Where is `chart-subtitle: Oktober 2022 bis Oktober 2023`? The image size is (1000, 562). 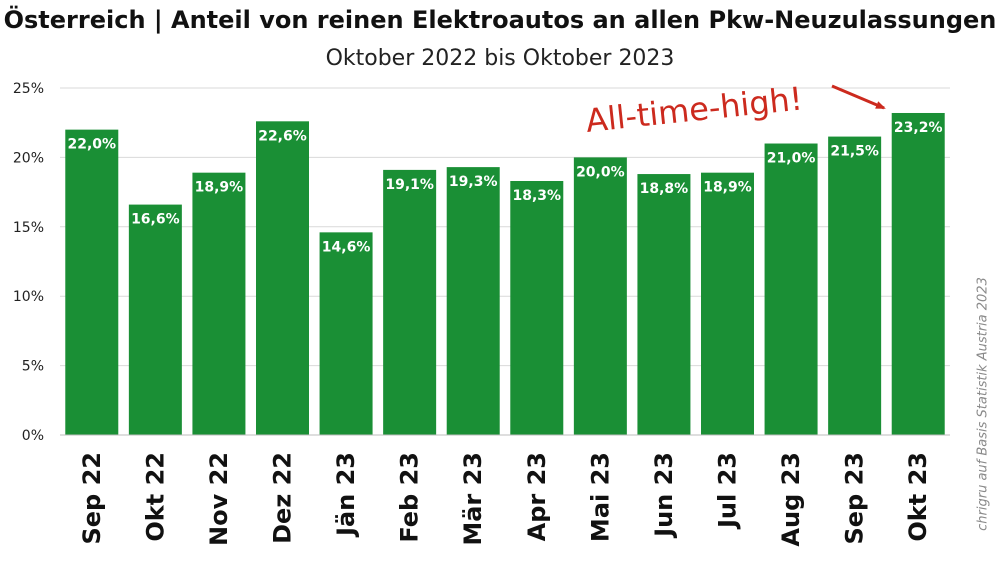
chart-subtitle: Oktober 2022 bis Oktober 2023 is located at coordinates (500, 58).